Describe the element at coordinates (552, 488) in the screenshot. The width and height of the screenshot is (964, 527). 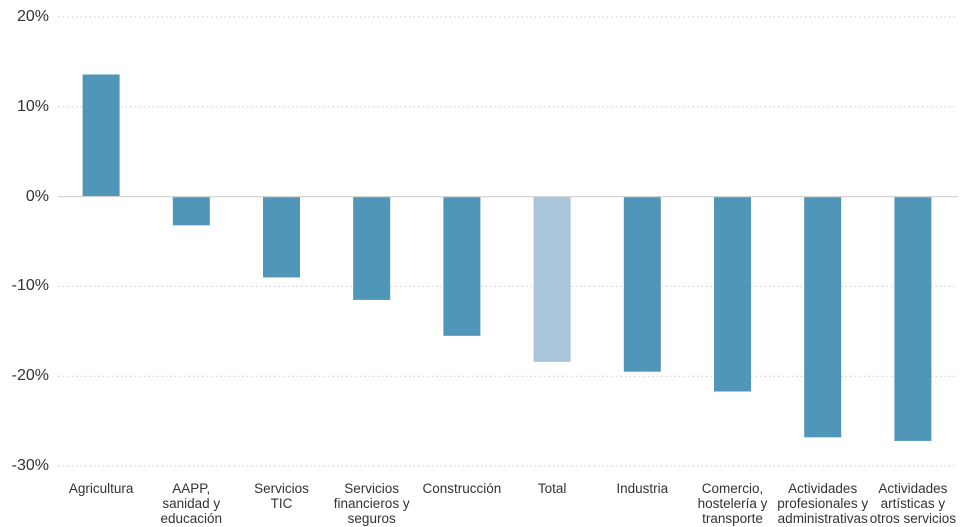
I see `category-label-total: Total` at that location.